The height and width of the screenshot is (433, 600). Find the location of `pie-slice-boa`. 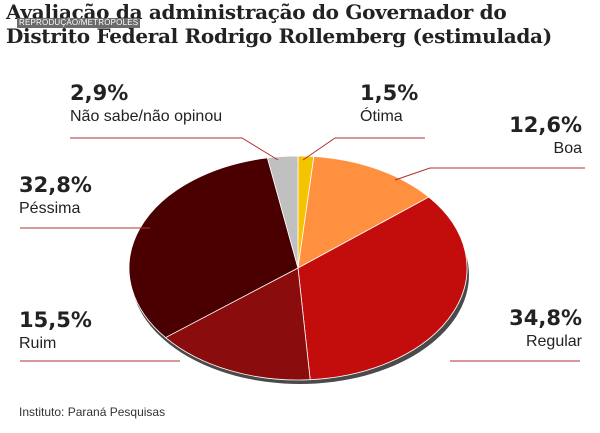

pie-slice-boa is located at coordinates (363, 212).